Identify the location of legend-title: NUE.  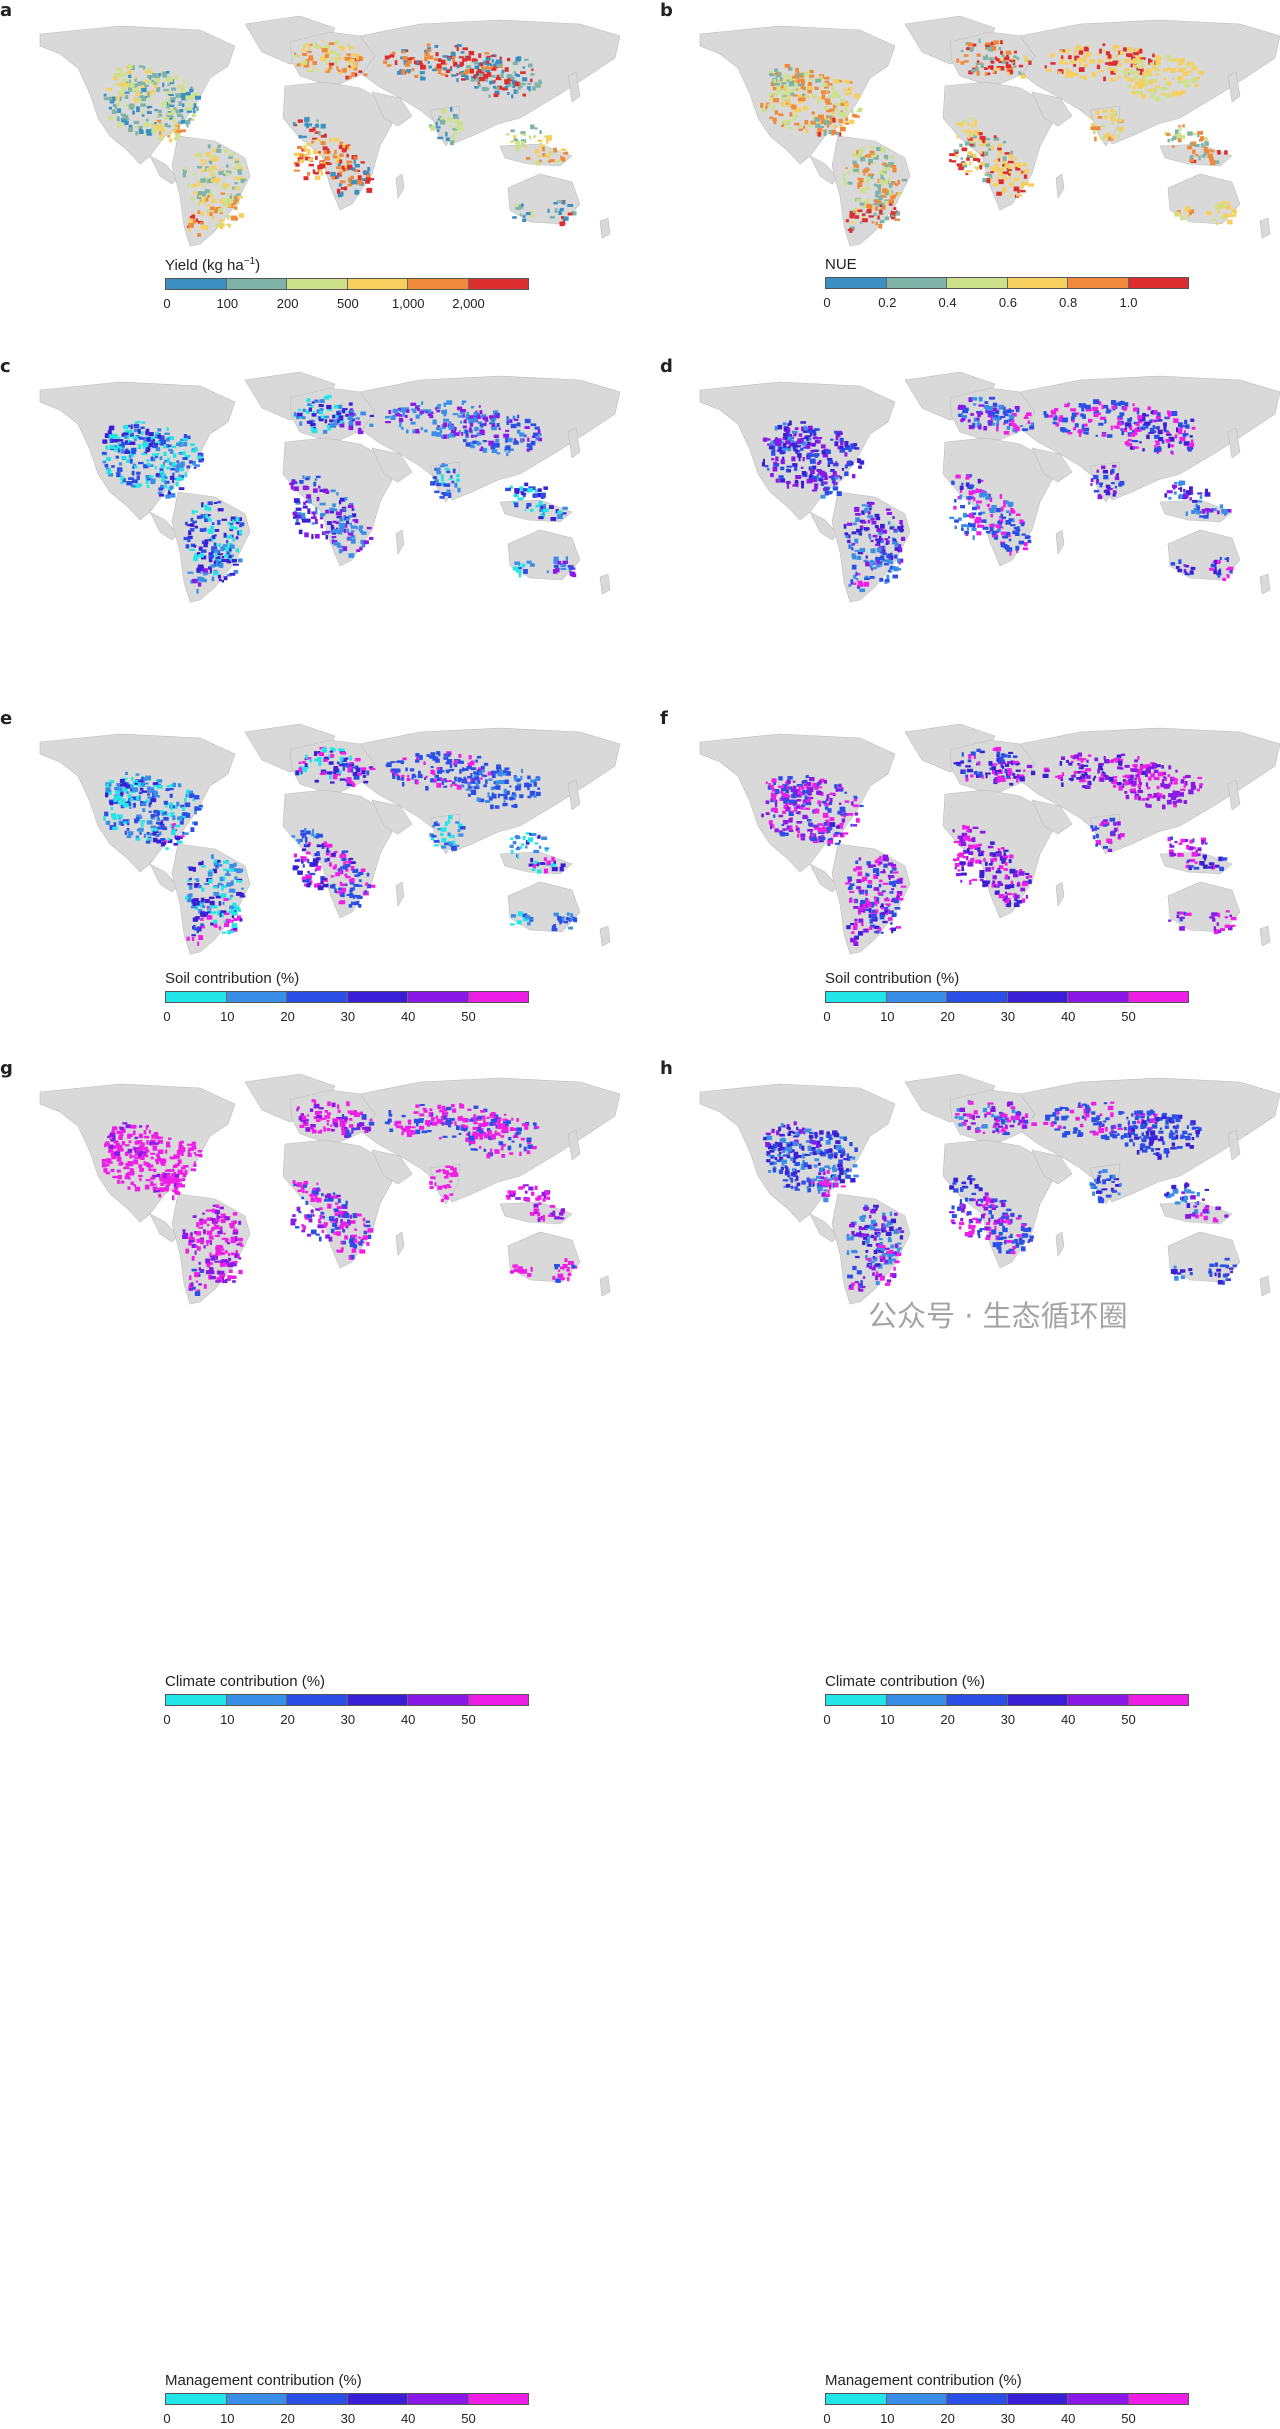
(1007, 264).